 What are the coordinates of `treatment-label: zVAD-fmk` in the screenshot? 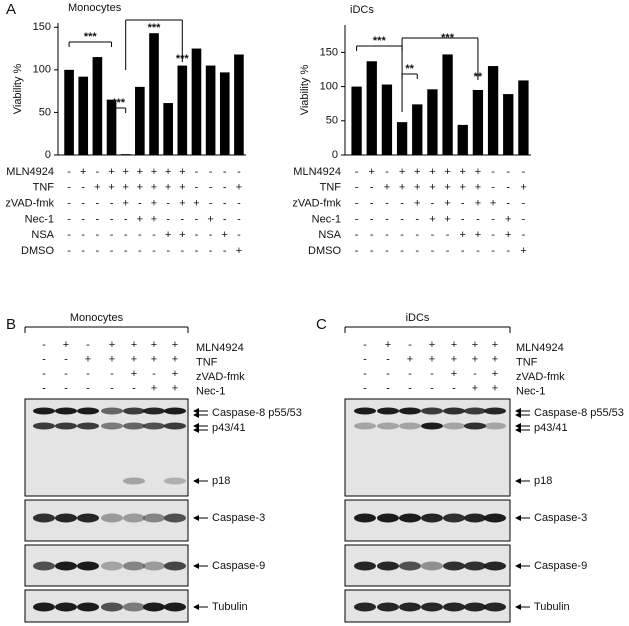 It's located at (29, 204).